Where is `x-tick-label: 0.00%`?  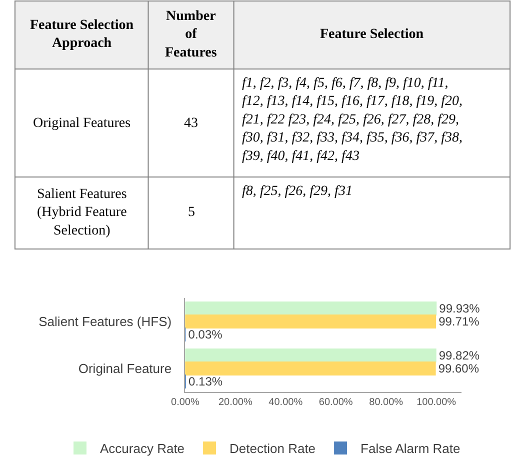
x-tick-label: 0.00% is located at coordinates (185, 402).